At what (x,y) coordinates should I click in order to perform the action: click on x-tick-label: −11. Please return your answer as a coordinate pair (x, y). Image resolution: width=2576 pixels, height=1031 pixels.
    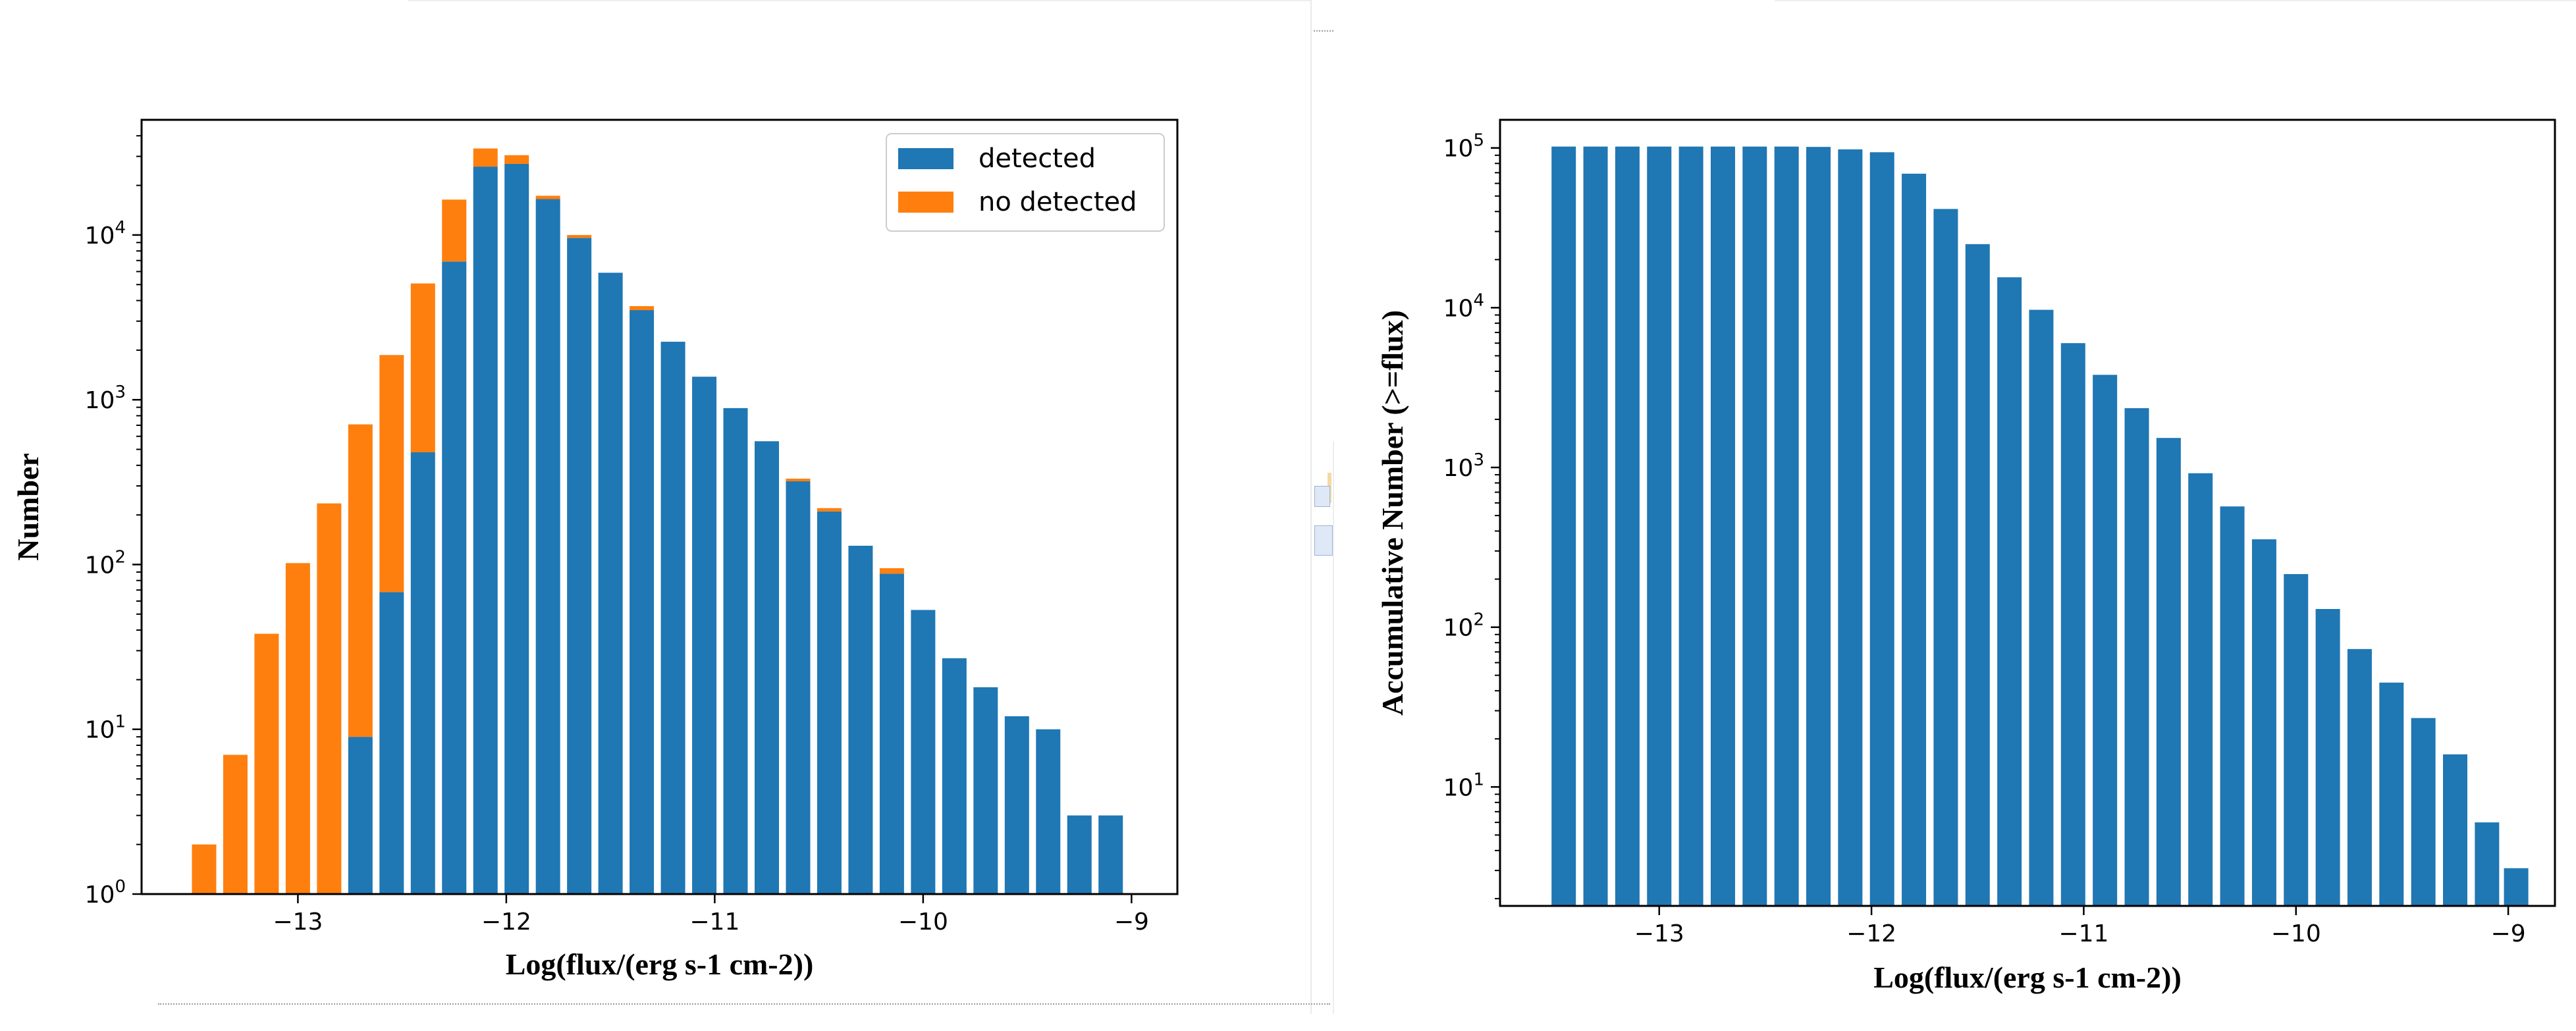
    Looking at the image, I should click on (714, 922).